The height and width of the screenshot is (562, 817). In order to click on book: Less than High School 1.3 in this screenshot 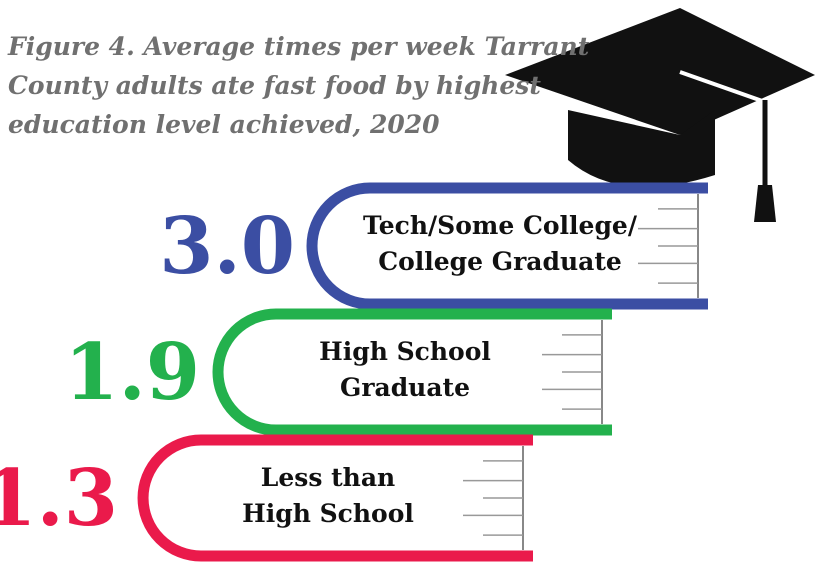, I will do `click(266, 498)`.